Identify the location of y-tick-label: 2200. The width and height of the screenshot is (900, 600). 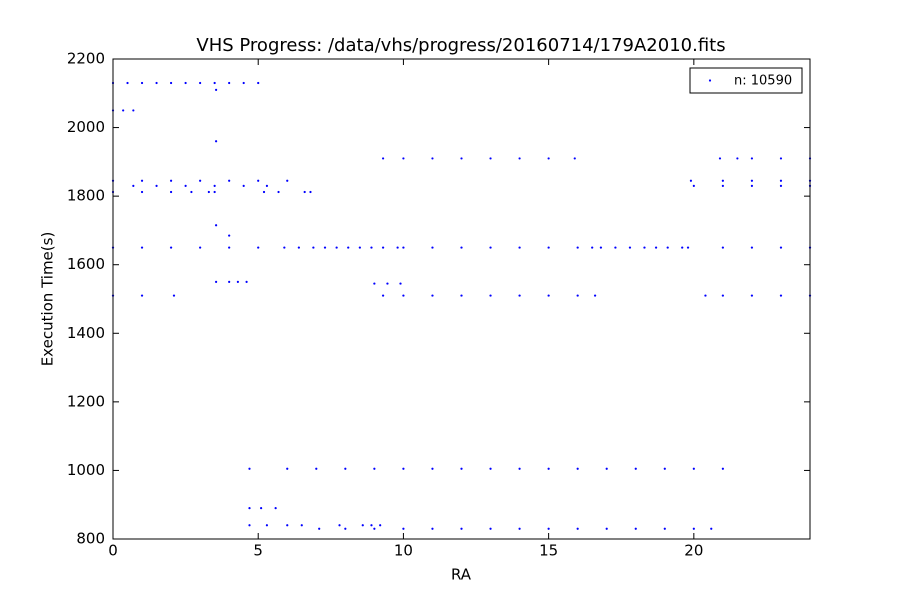
(86, 59).